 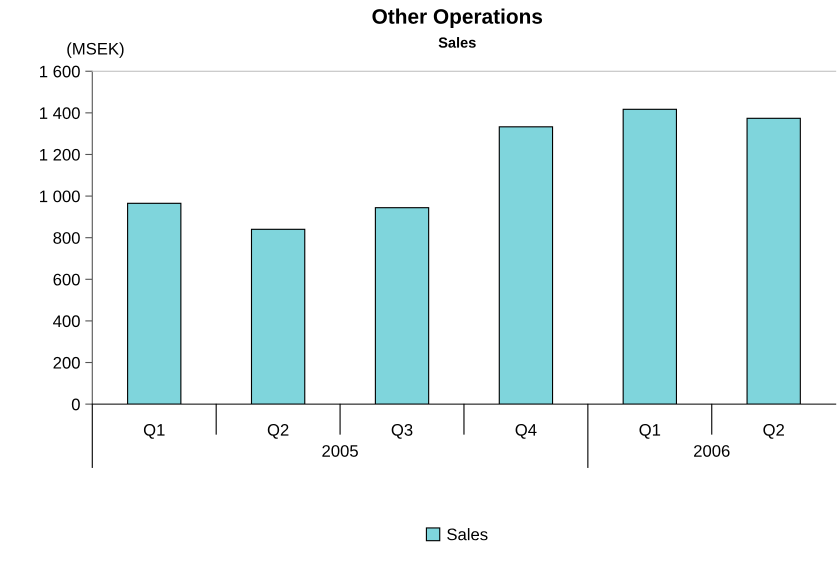 What do you see at coordinates (340, 451) in the screenshot?
I see `text: 2005` at bounding box center [340, 451].